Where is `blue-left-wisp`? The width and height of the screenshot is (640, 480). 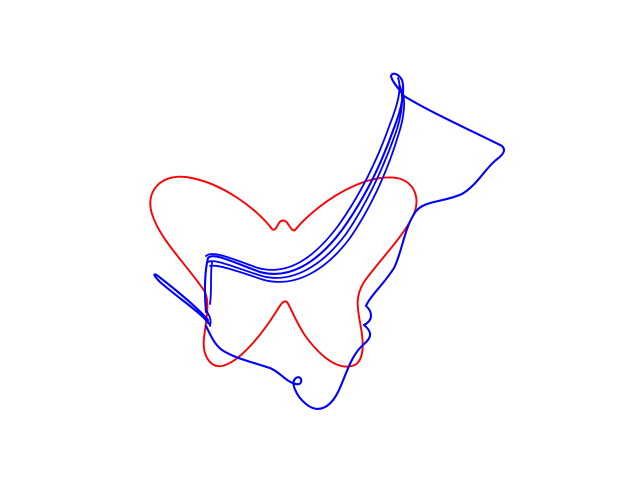 blue-left-wisp is located at coordinates (209, 294).